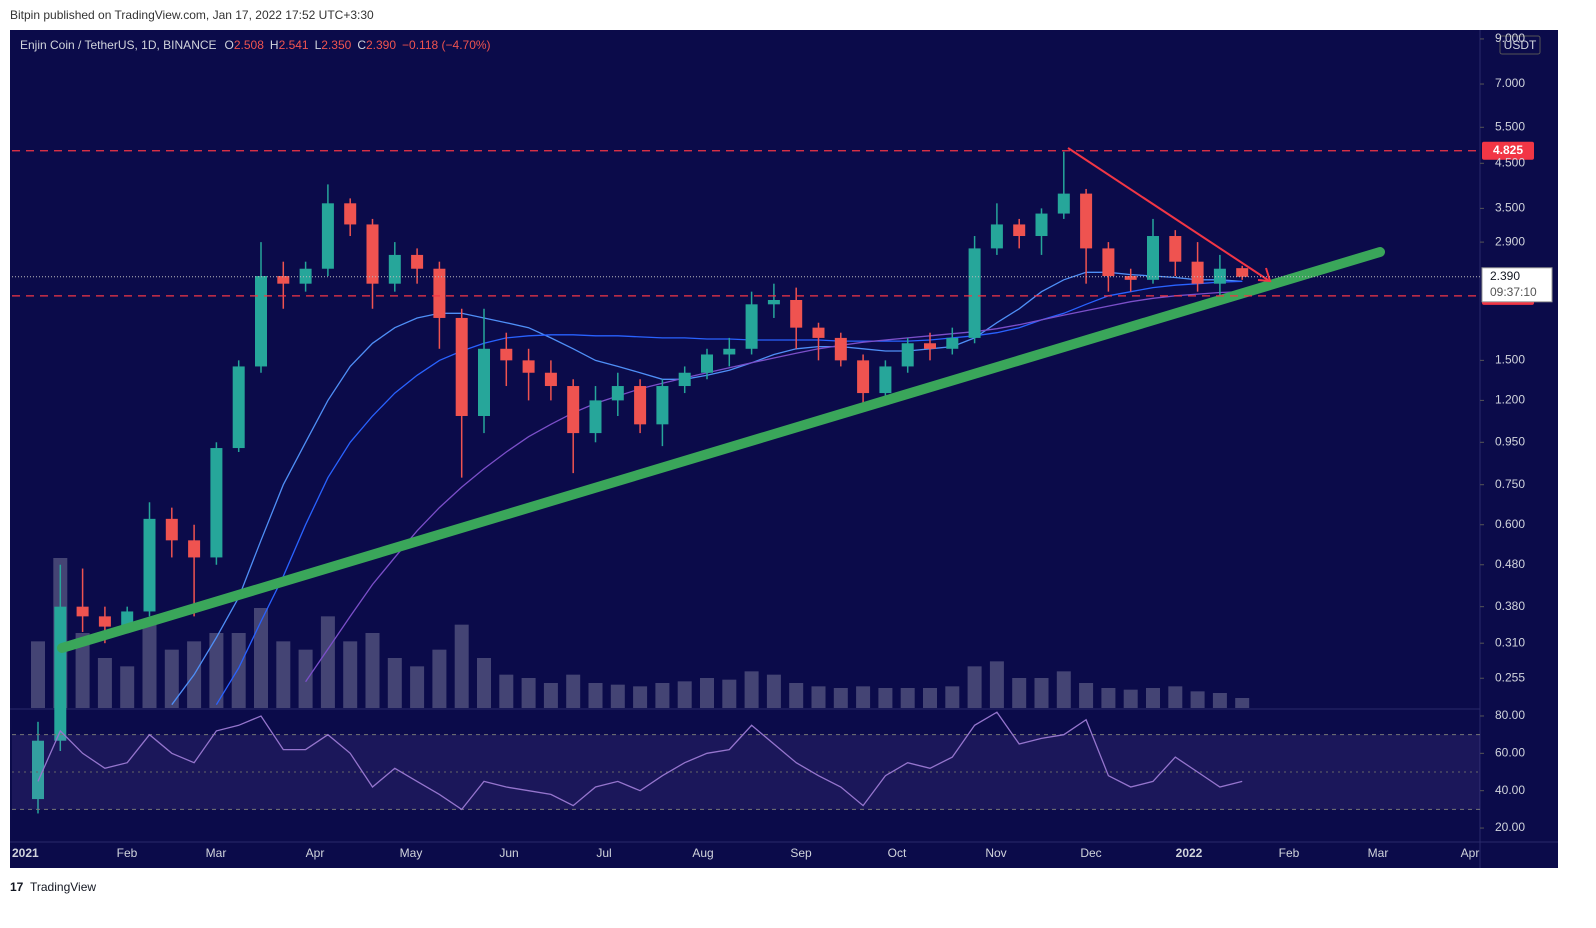  Describe the element at coordinates (603, 853) in the screenshot. I see `x-tick-label: Jul` at that location.